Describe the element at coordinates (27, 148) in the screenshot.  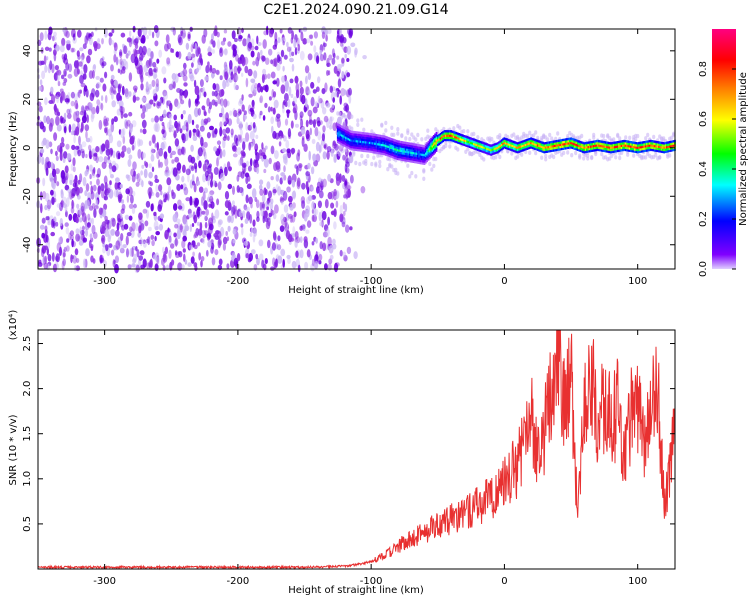
I see `y-tick-label: 0` at that location.